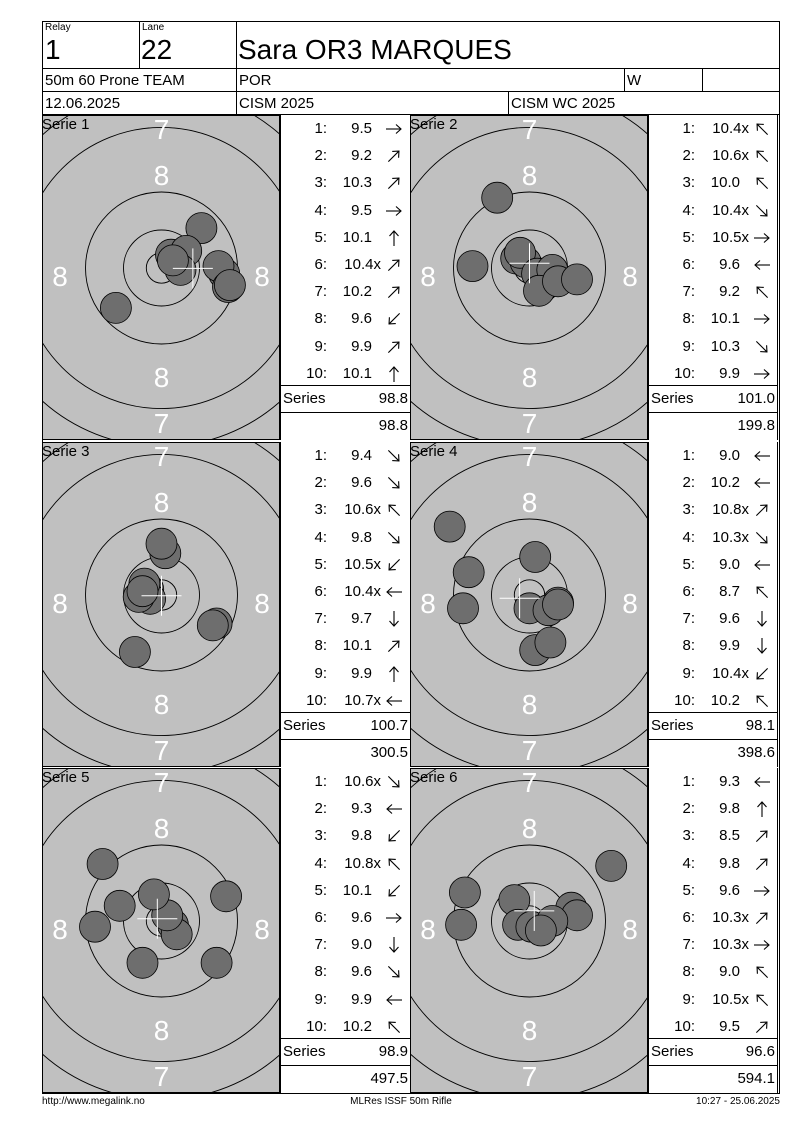  Describe the element at coordinates (345, 891) in the screenshot. I see `shot-row: 5: 10.1` at that location.